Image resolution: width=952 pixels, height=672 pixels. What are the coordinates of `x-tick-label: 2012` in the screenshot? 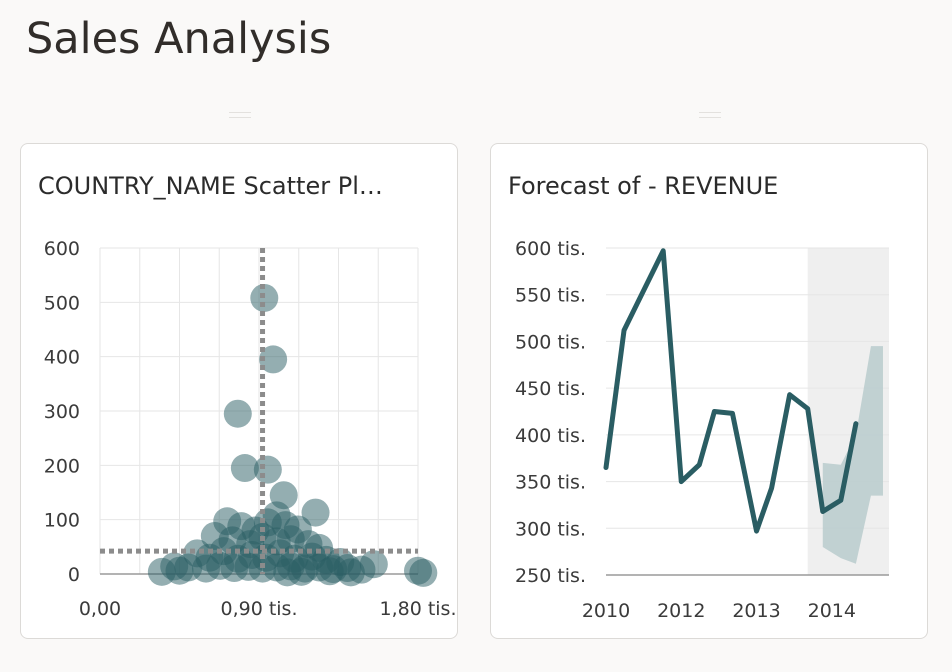 It's located at (681, 611).